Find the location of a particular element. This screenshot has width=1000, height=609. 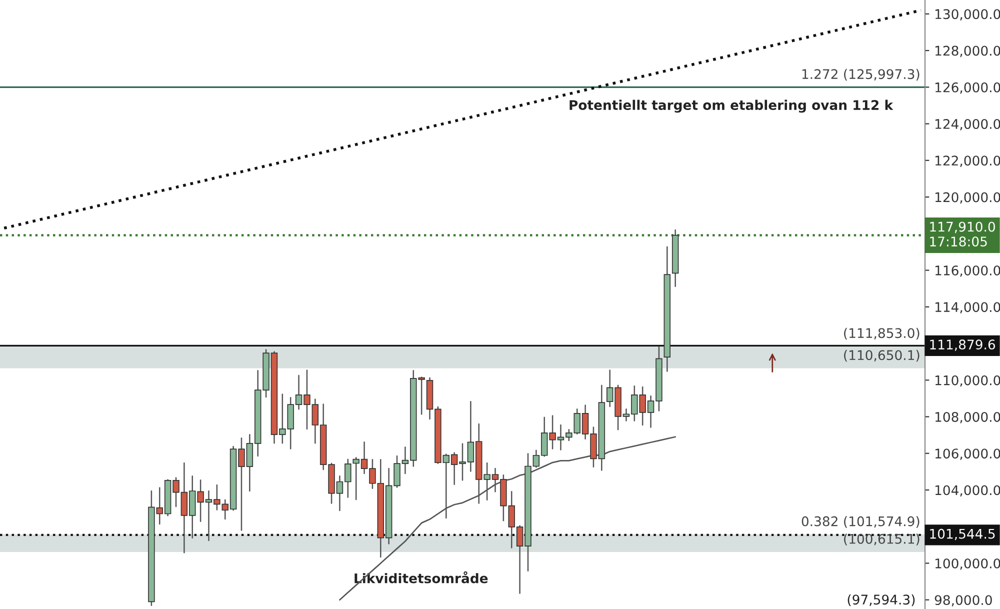

y-tick-label: 124,000.0 is located at coordinates (967, 124).